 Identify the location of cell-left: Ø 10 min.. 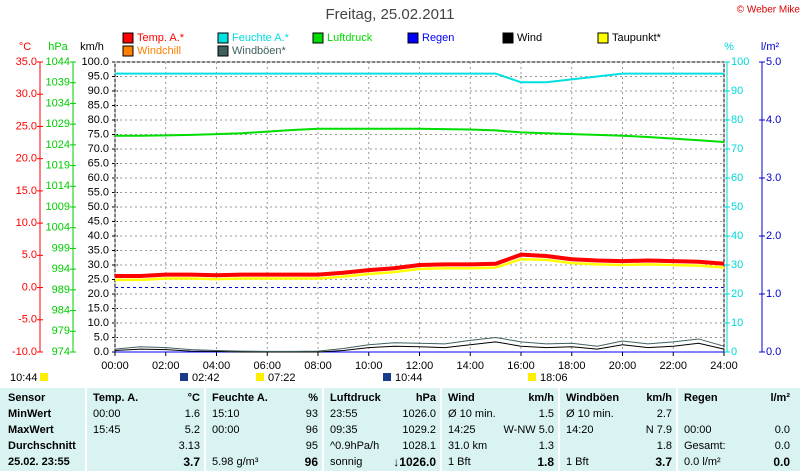
(472, 414).